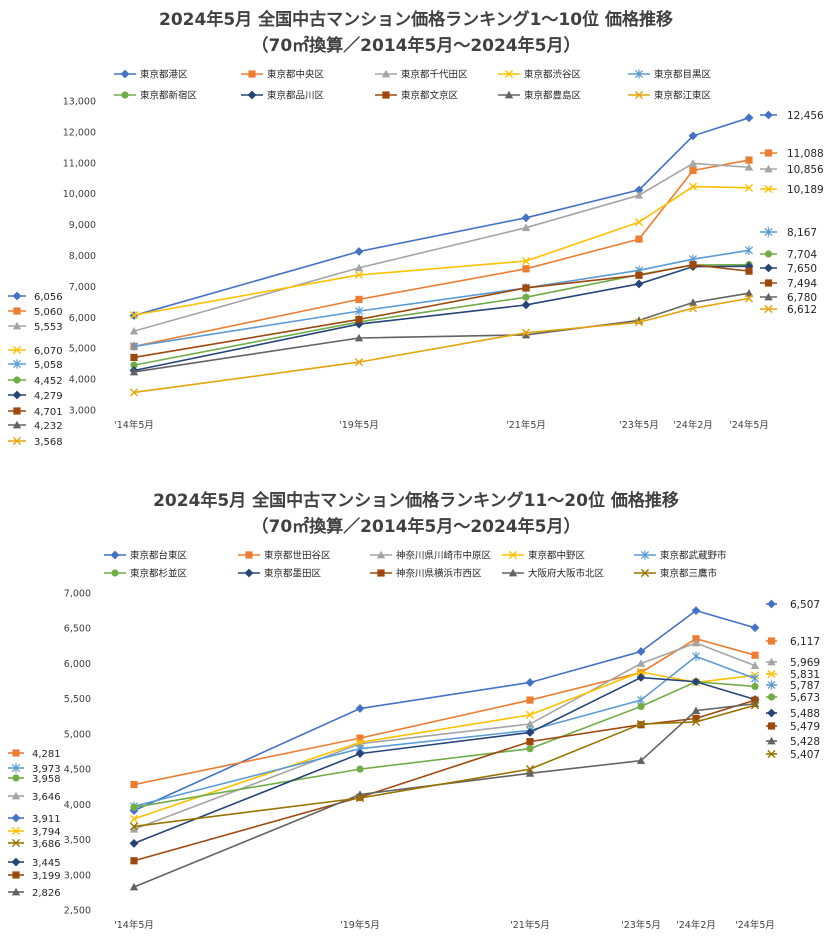 This screenshot has width=833, height=940. Describe the element at coordinates (35, 312) in the screenshot. I see `start-value-label: 5,060` at that location.